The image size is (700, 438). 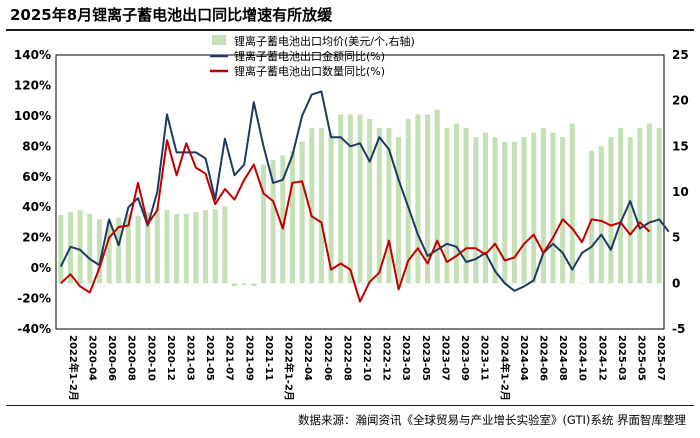 What do you see at coordinates (327, 358) in the screenshot?
I see `x-axis-tick-label: 2022-06` at bounding box center [327, 358].